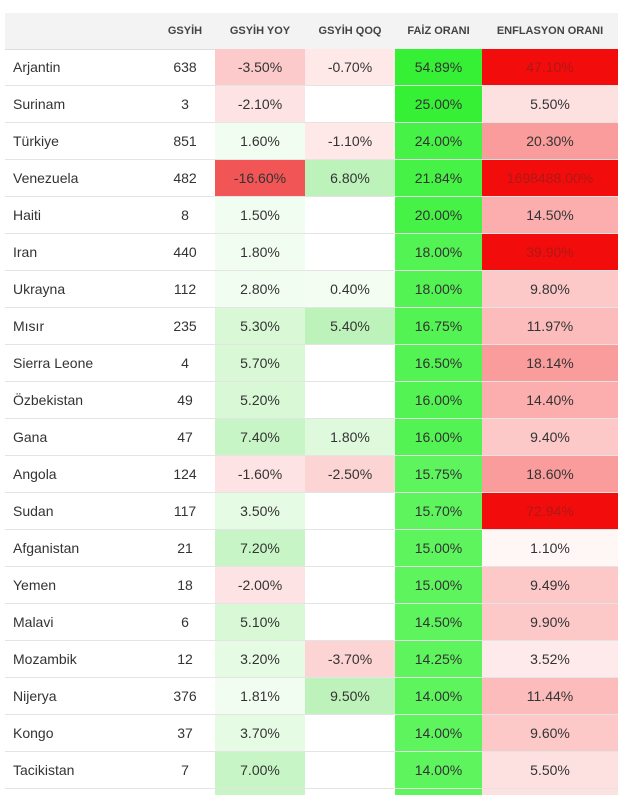 This screenshot has height=802, width=620. What do you see at coordinates (33, 733) in the screenshot?
I see `country-cell: Kongo` at bounding box center [33, 733].